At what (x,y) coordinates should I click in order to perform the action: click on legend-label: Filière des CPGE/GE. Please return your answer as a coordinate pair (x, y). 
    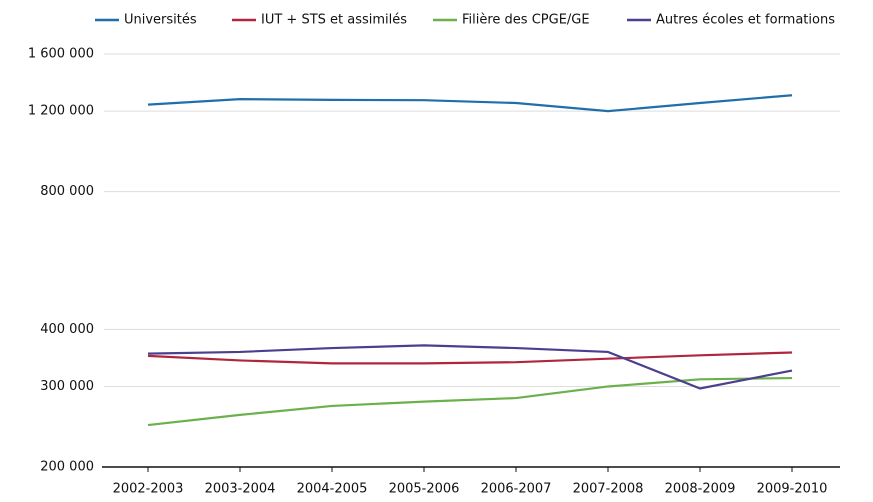
    Looking at the image, I should click on (526, 20).